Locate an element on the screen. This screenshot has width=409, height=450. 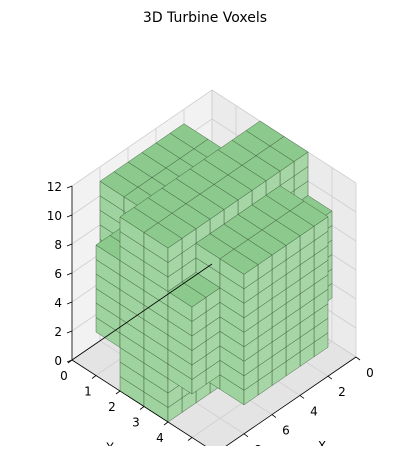
y-tick-label: 3 is located at coordinates (136, 423).